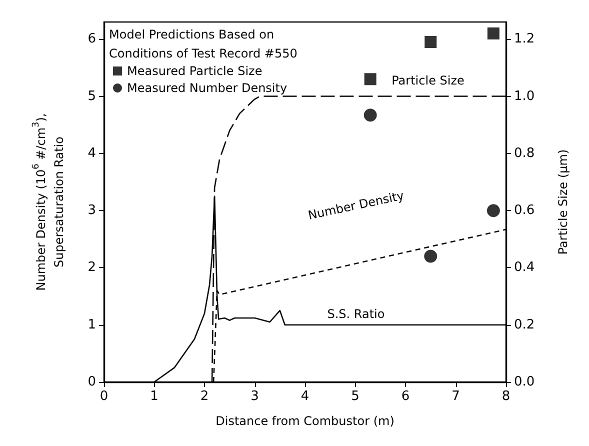 This screenshot has width=589, height=446. Describe the element at coordinates (506, 396) in the screenshot. I see `x-tick-label: 8` at that location.